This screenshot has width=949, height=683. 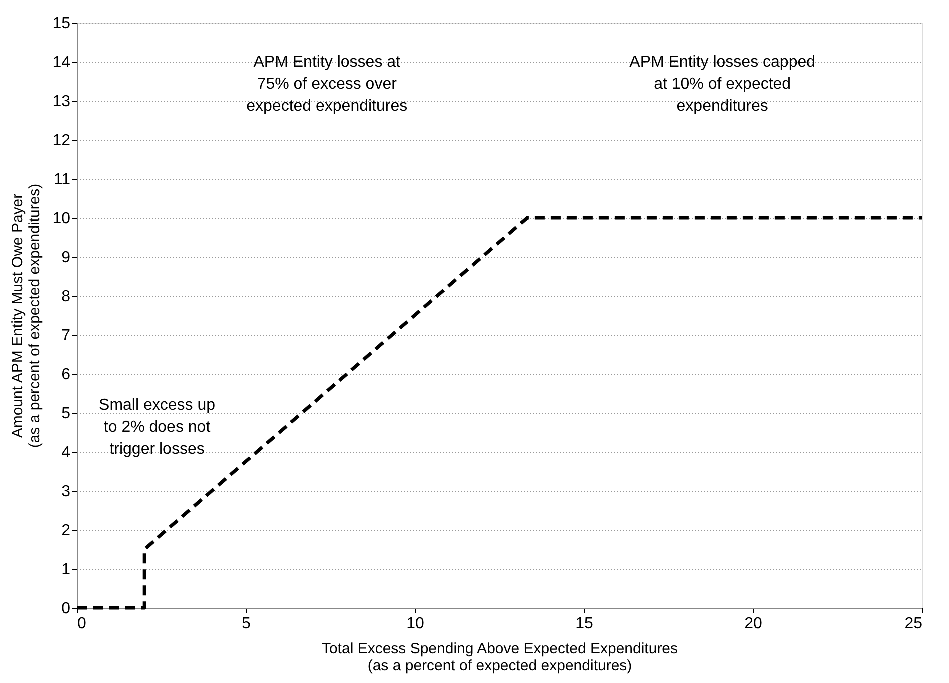 I want to click on y-tick-label: 12, so click(x=61, y=141).